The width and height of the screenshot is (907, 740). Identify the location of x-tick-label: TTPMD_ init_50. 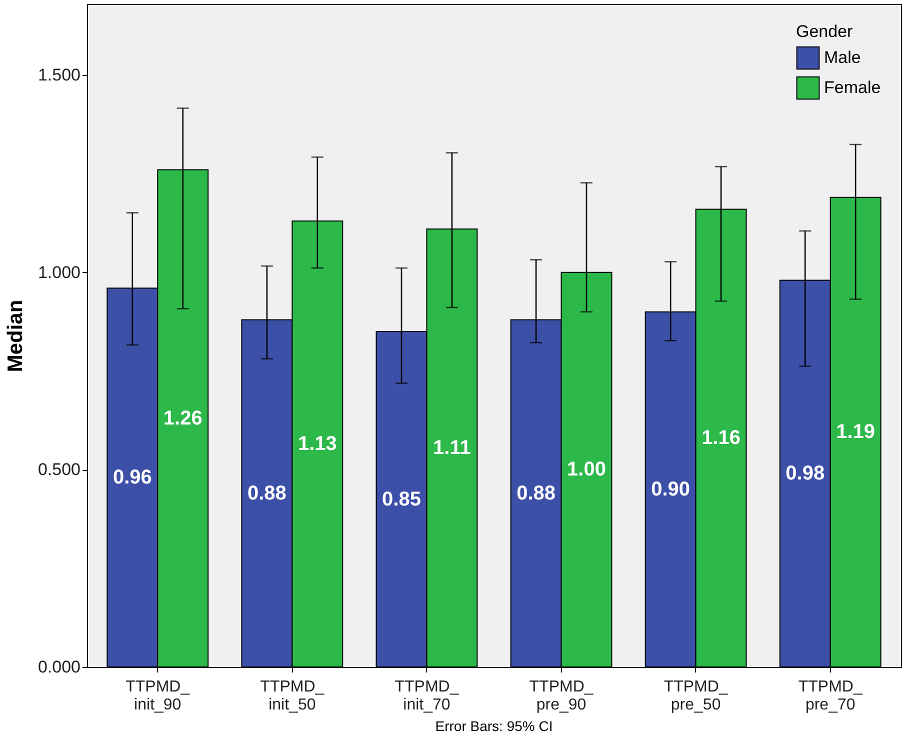
(293, 696).